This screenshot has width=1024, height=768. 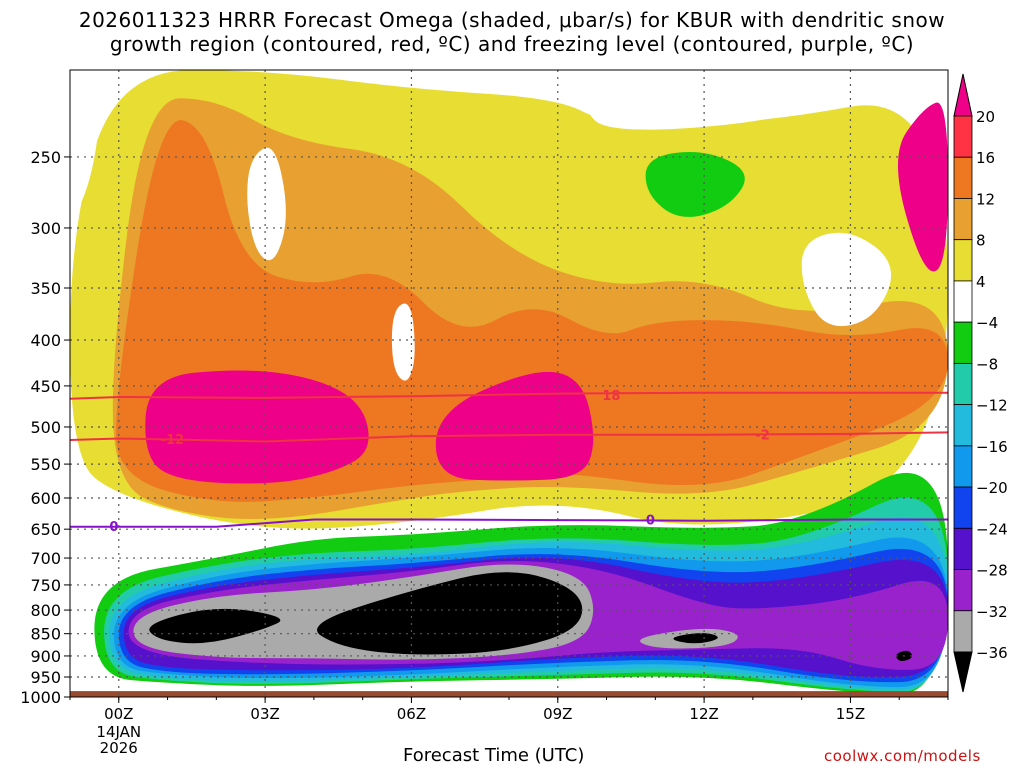 What do you see at coordinates (119, 748) in the screenshot?
I see `x-tick-year-label: 2026` at bounding box center [119, 748].